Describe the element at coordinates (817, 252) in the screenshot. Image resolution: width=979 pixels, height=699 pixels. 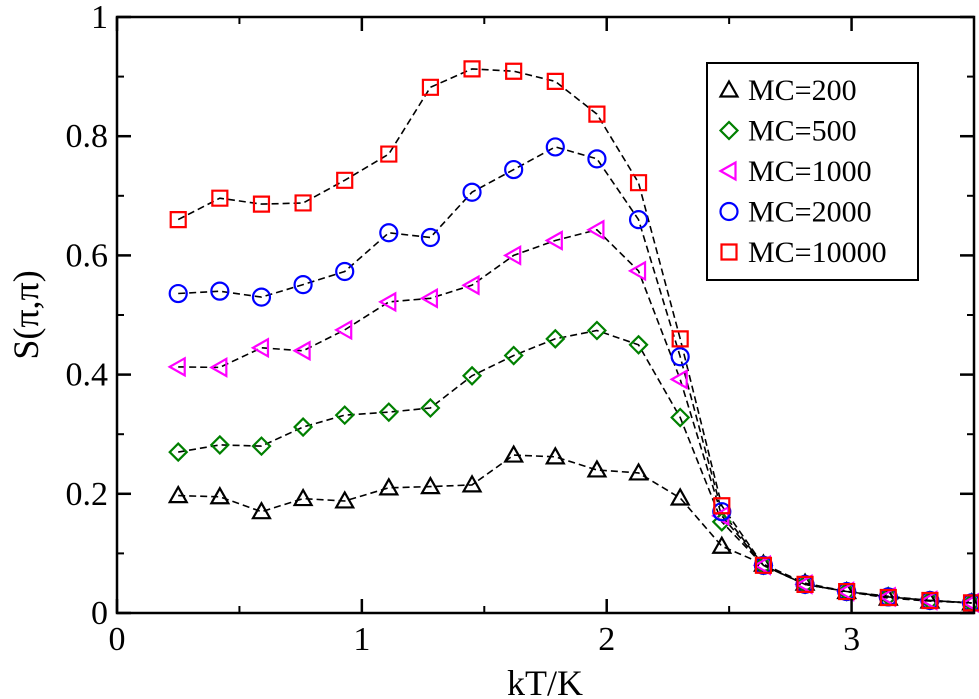
I see `legend-label-mc-10000: MC=10000` at that location.